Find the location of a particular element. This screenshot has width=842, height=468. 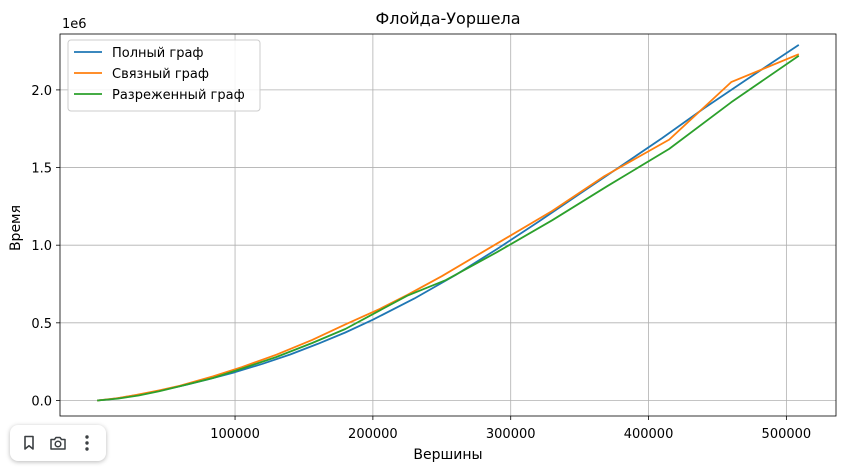

legend-box is located at coordinates (164, 75).